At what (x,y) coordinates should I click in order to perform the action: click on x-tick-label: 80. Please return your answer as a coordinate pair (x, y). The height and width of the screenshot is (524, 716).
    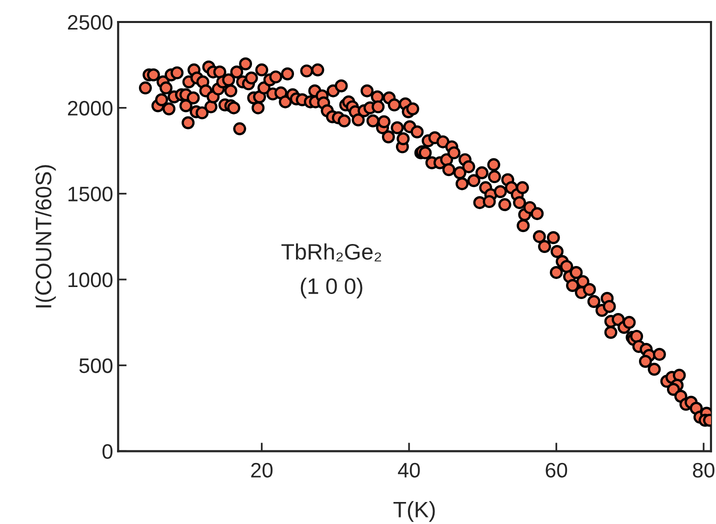
    Looking at the image, I should click on (703, 470).